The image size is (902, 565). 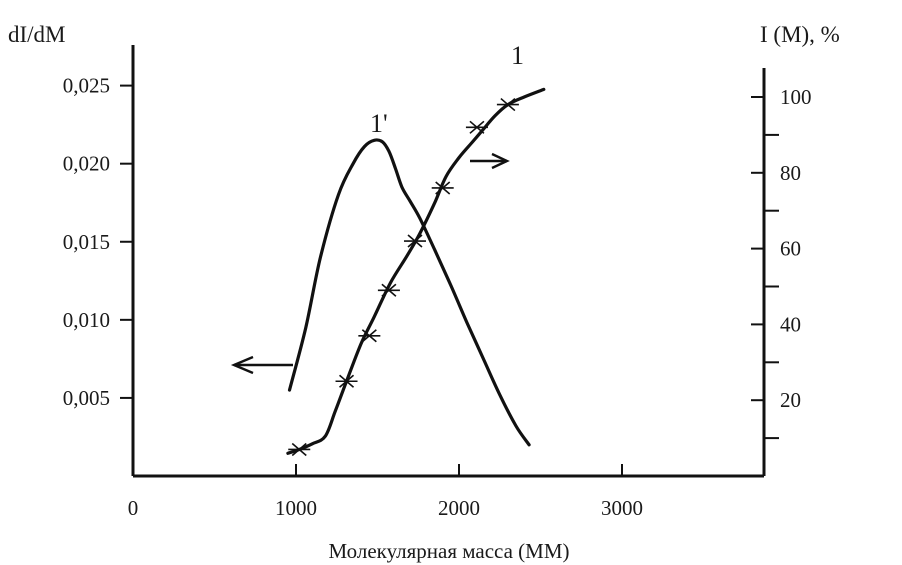 What do you see at coordinates (517, 55) in the screenshot?
I see `curve-label-1: 1` at bounding box center [517, 55].